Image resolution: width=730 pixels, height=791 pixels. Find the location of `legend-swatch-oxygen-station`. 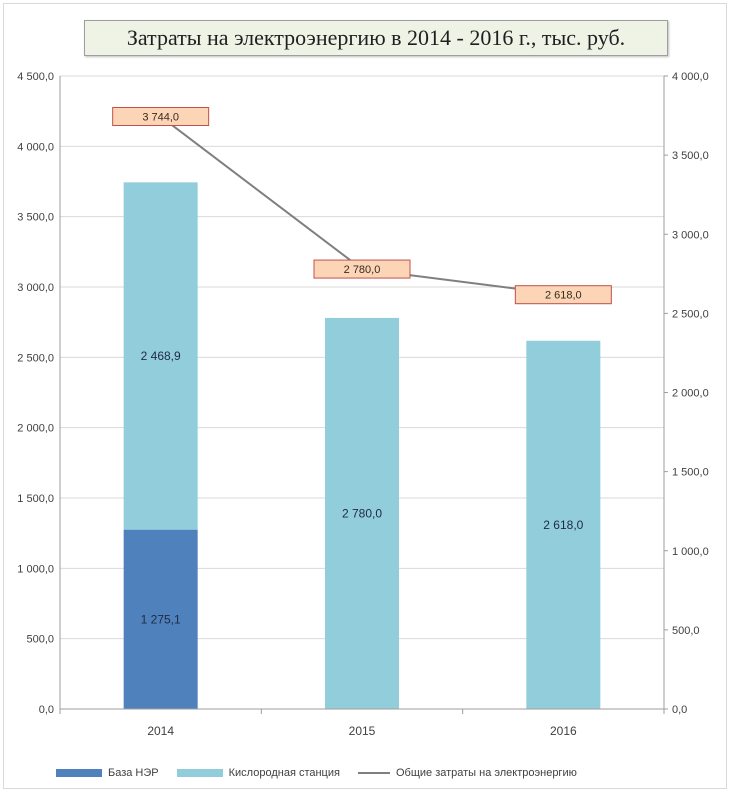

legend-swatch-oxygen-station is located at coordinates (199, 773).